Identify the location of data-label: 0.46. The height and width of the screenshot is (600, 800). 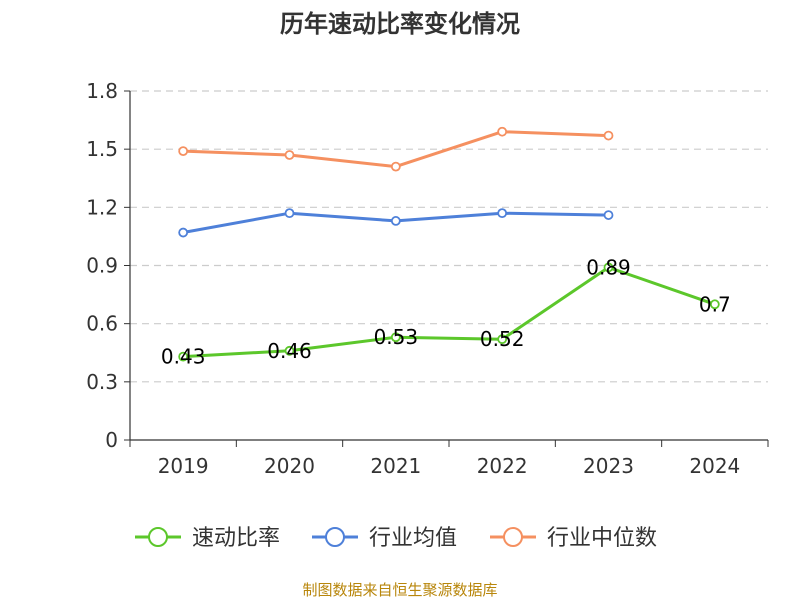
(289, 351).